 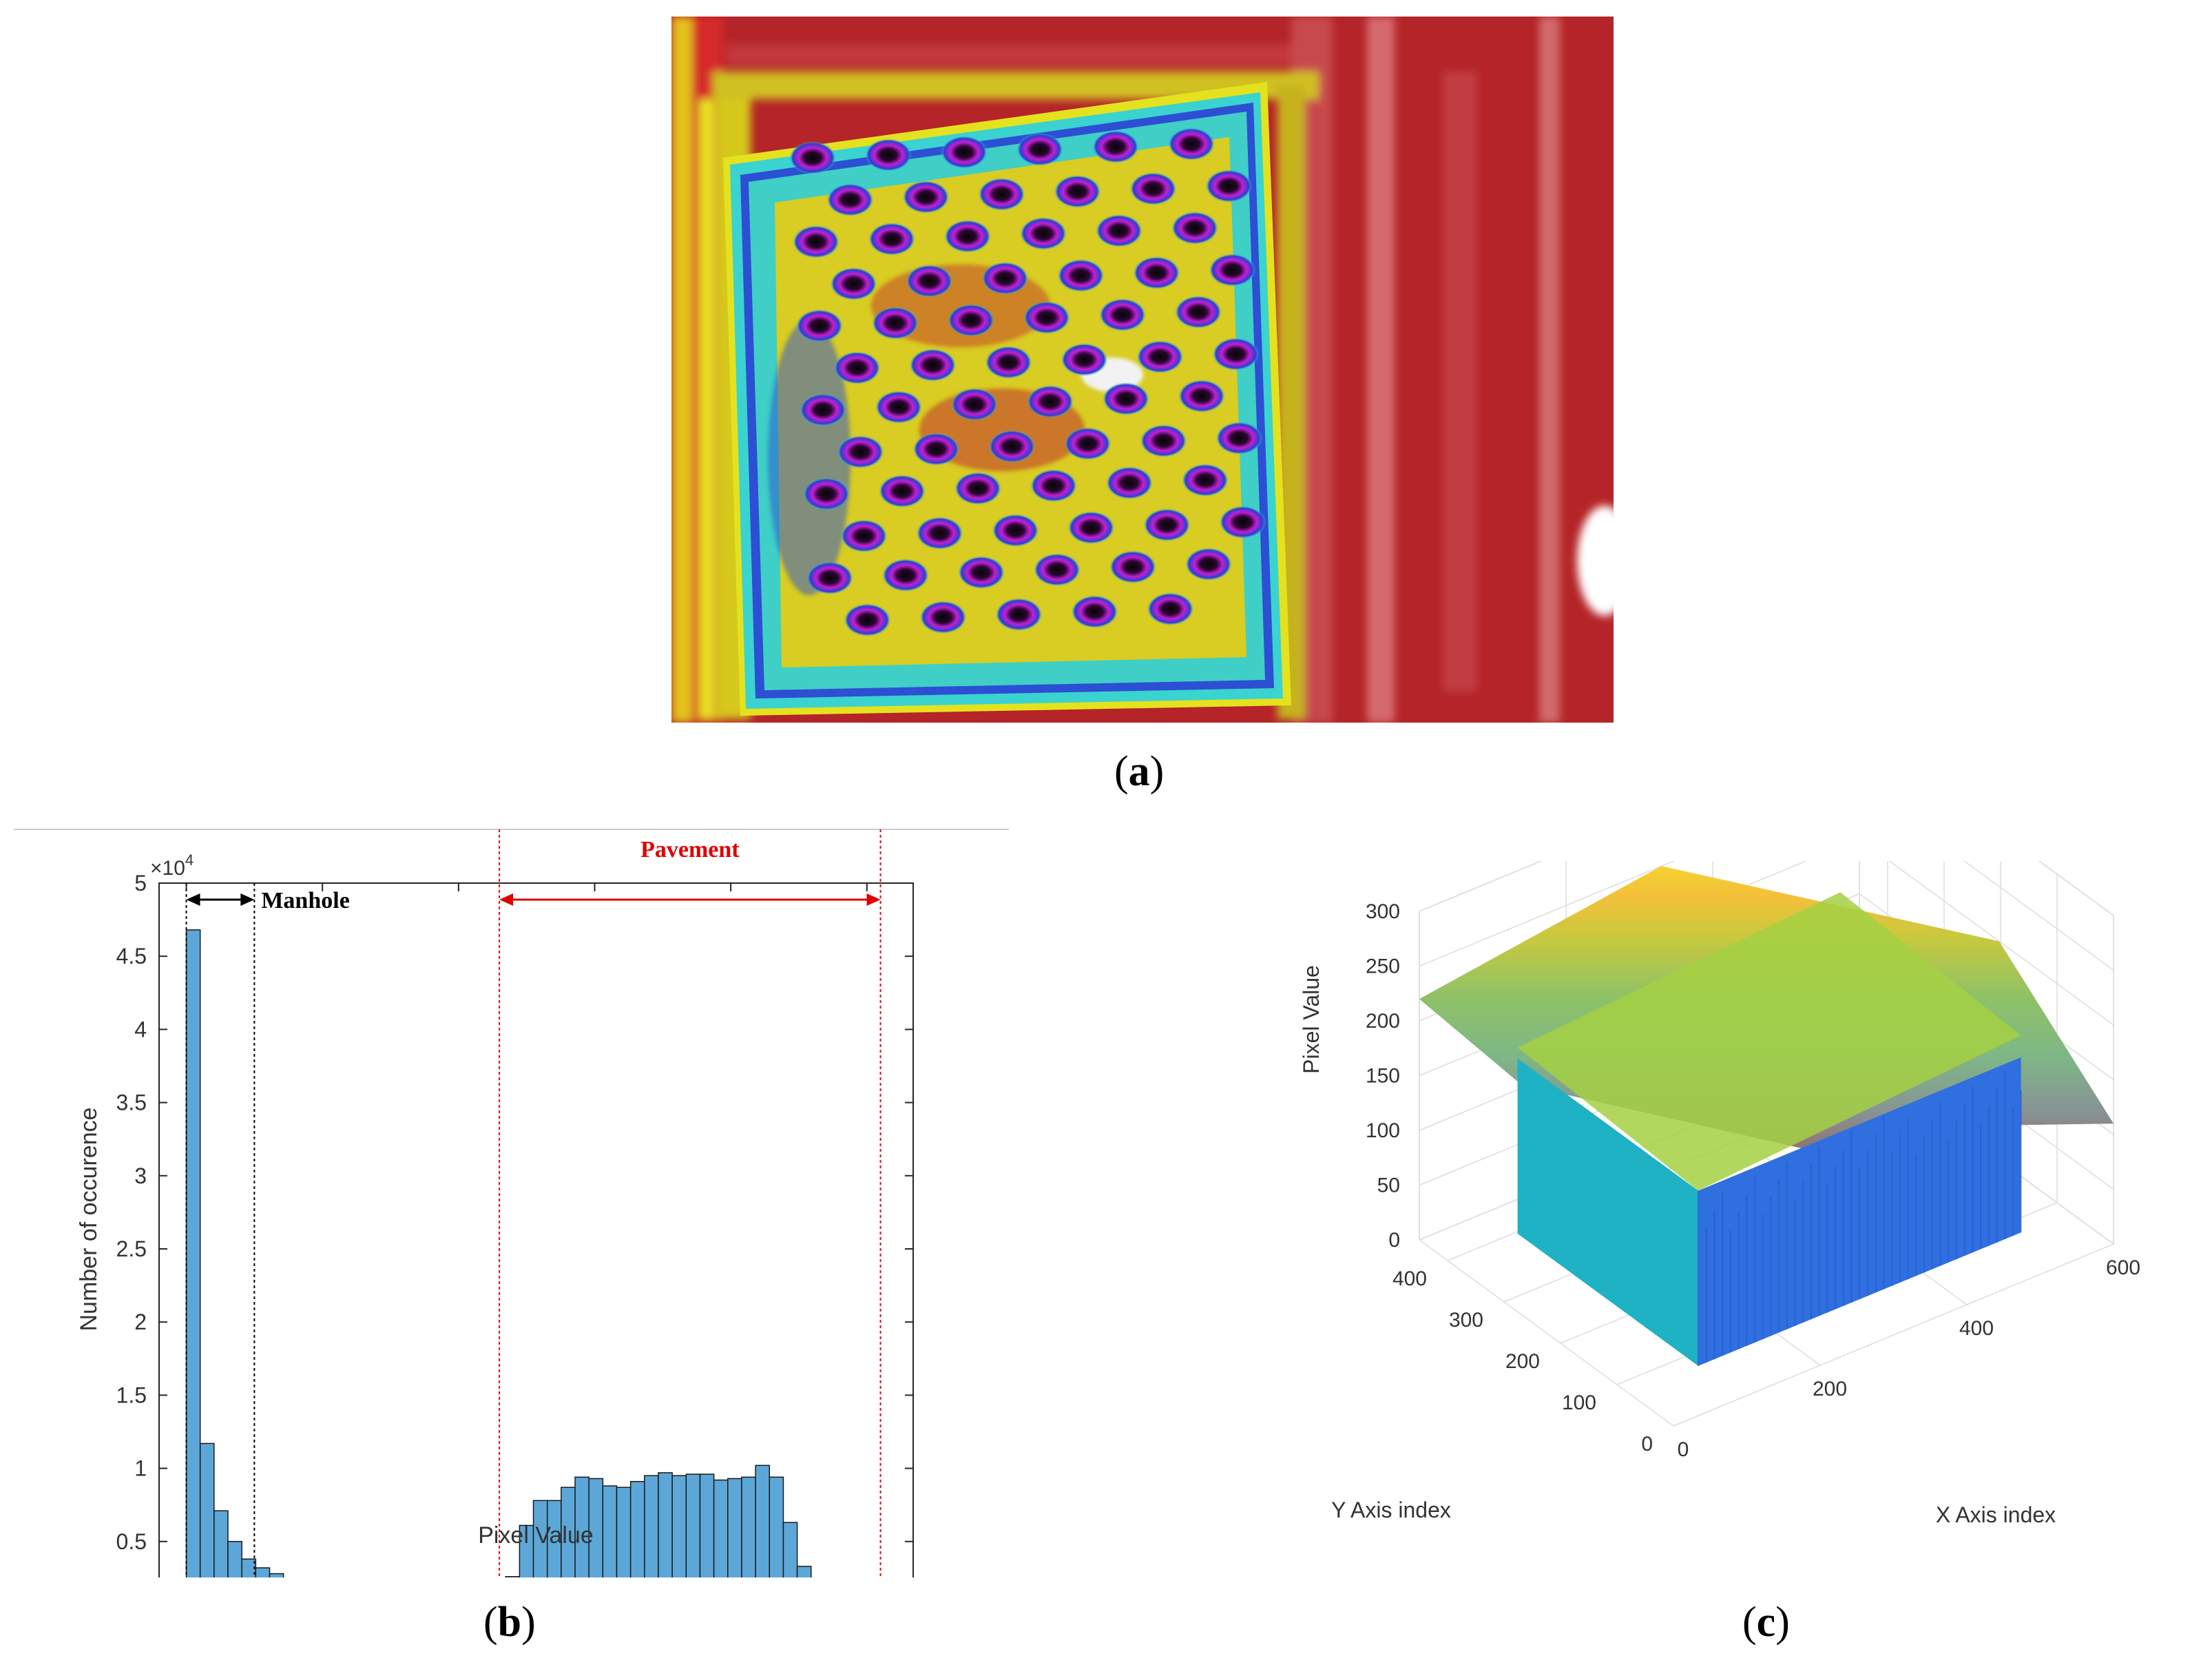 What do you see at coordinates (131, 956) in the screenshot?
I see `y-tick-label: 4.5` at bounding box center [131, 956].